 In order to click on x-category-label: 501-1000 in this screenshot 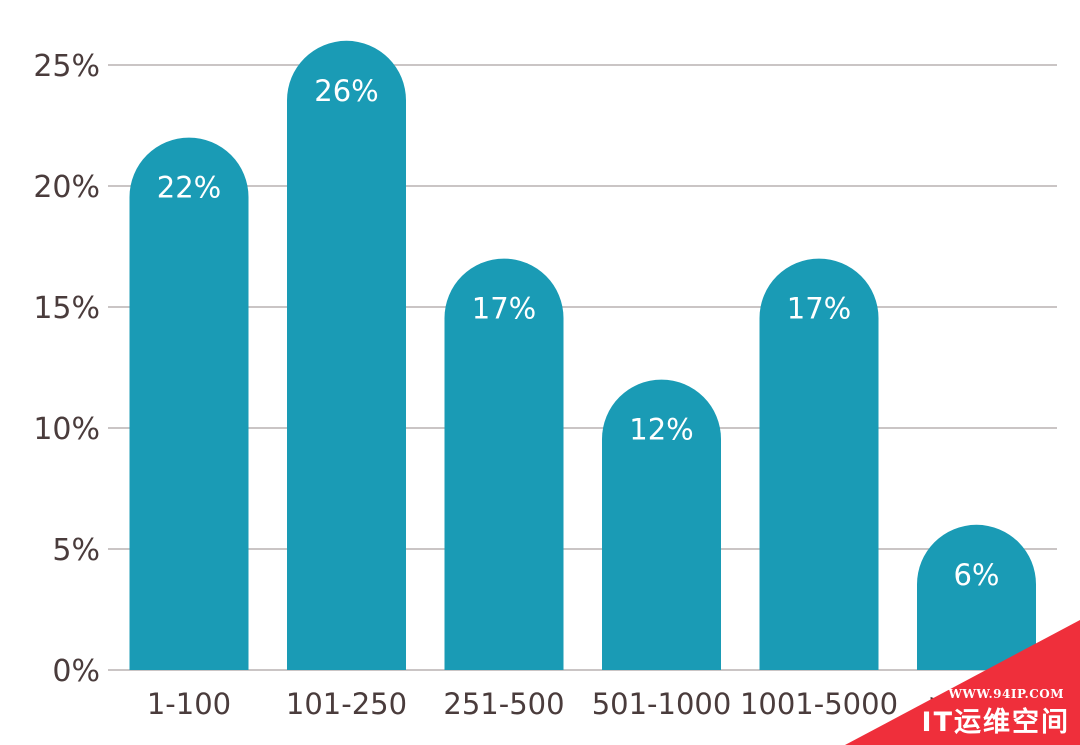, I will do `click(662, 704)`.